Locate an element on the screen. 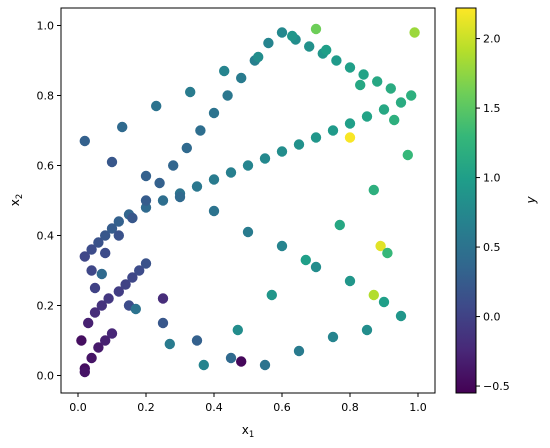 This screenshot has width=550, height=448. colorbar-ticks: −0.5 0.0 0.5 1.0 1.5 2.0 is located at coordinates (493, 213).